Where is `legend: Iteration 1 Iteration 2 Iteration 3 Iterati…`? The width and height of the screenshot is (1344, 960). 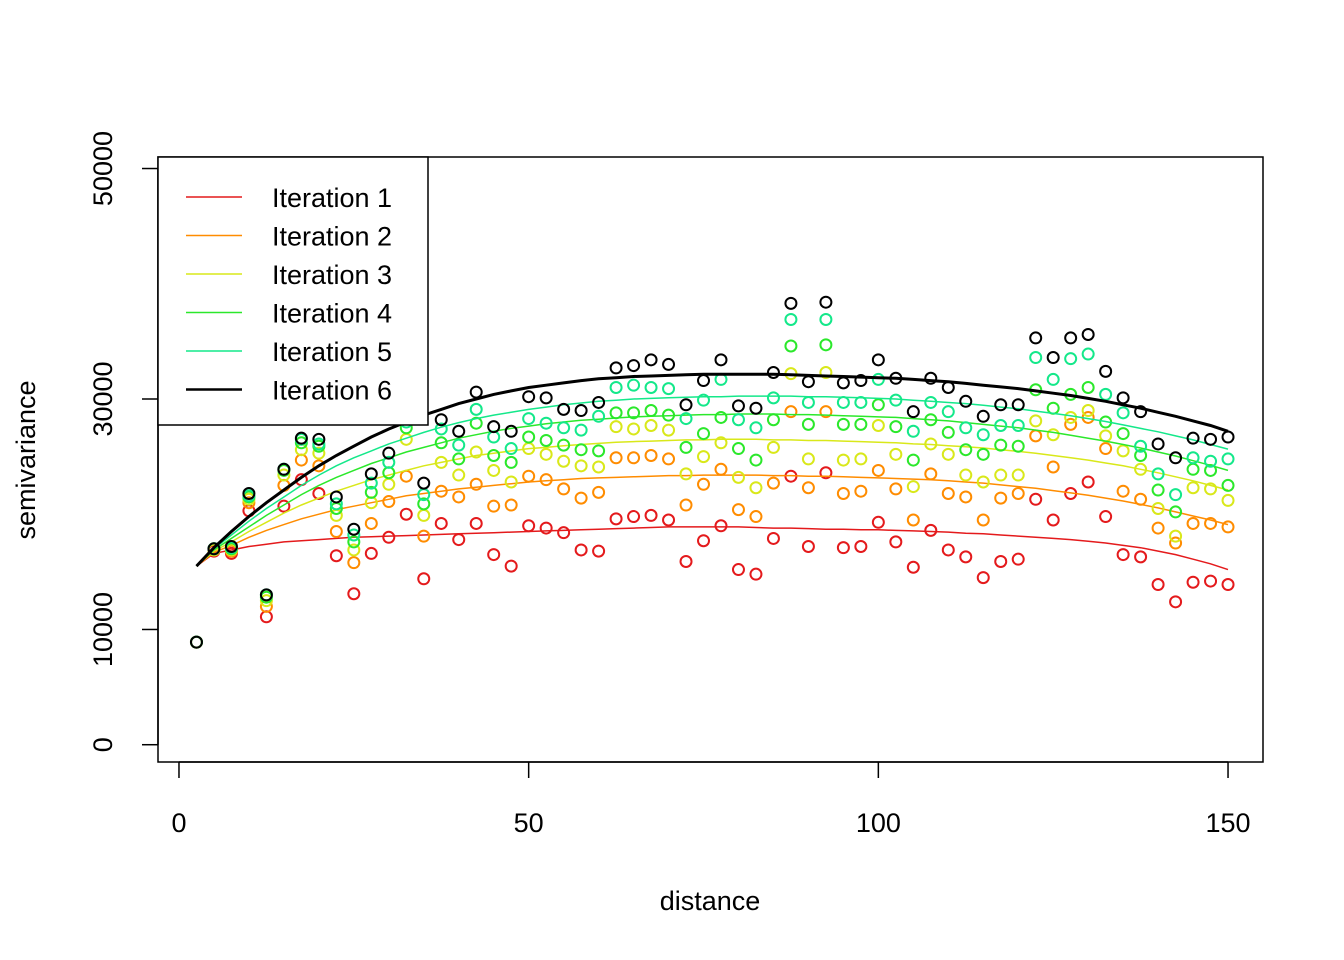 legend: Iteration 1 Iteration 2 Iteration 3 Iterati… is located at coordinates (293, 291).